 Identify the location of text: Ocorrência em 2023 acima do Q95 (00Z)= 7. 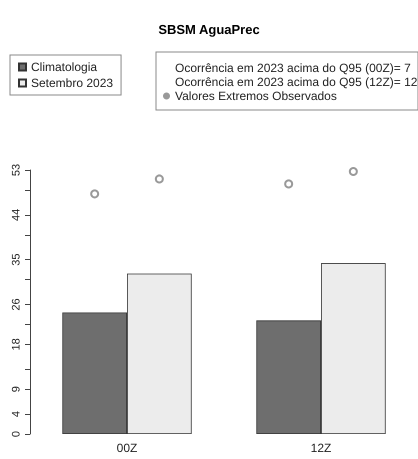
(293, 68).